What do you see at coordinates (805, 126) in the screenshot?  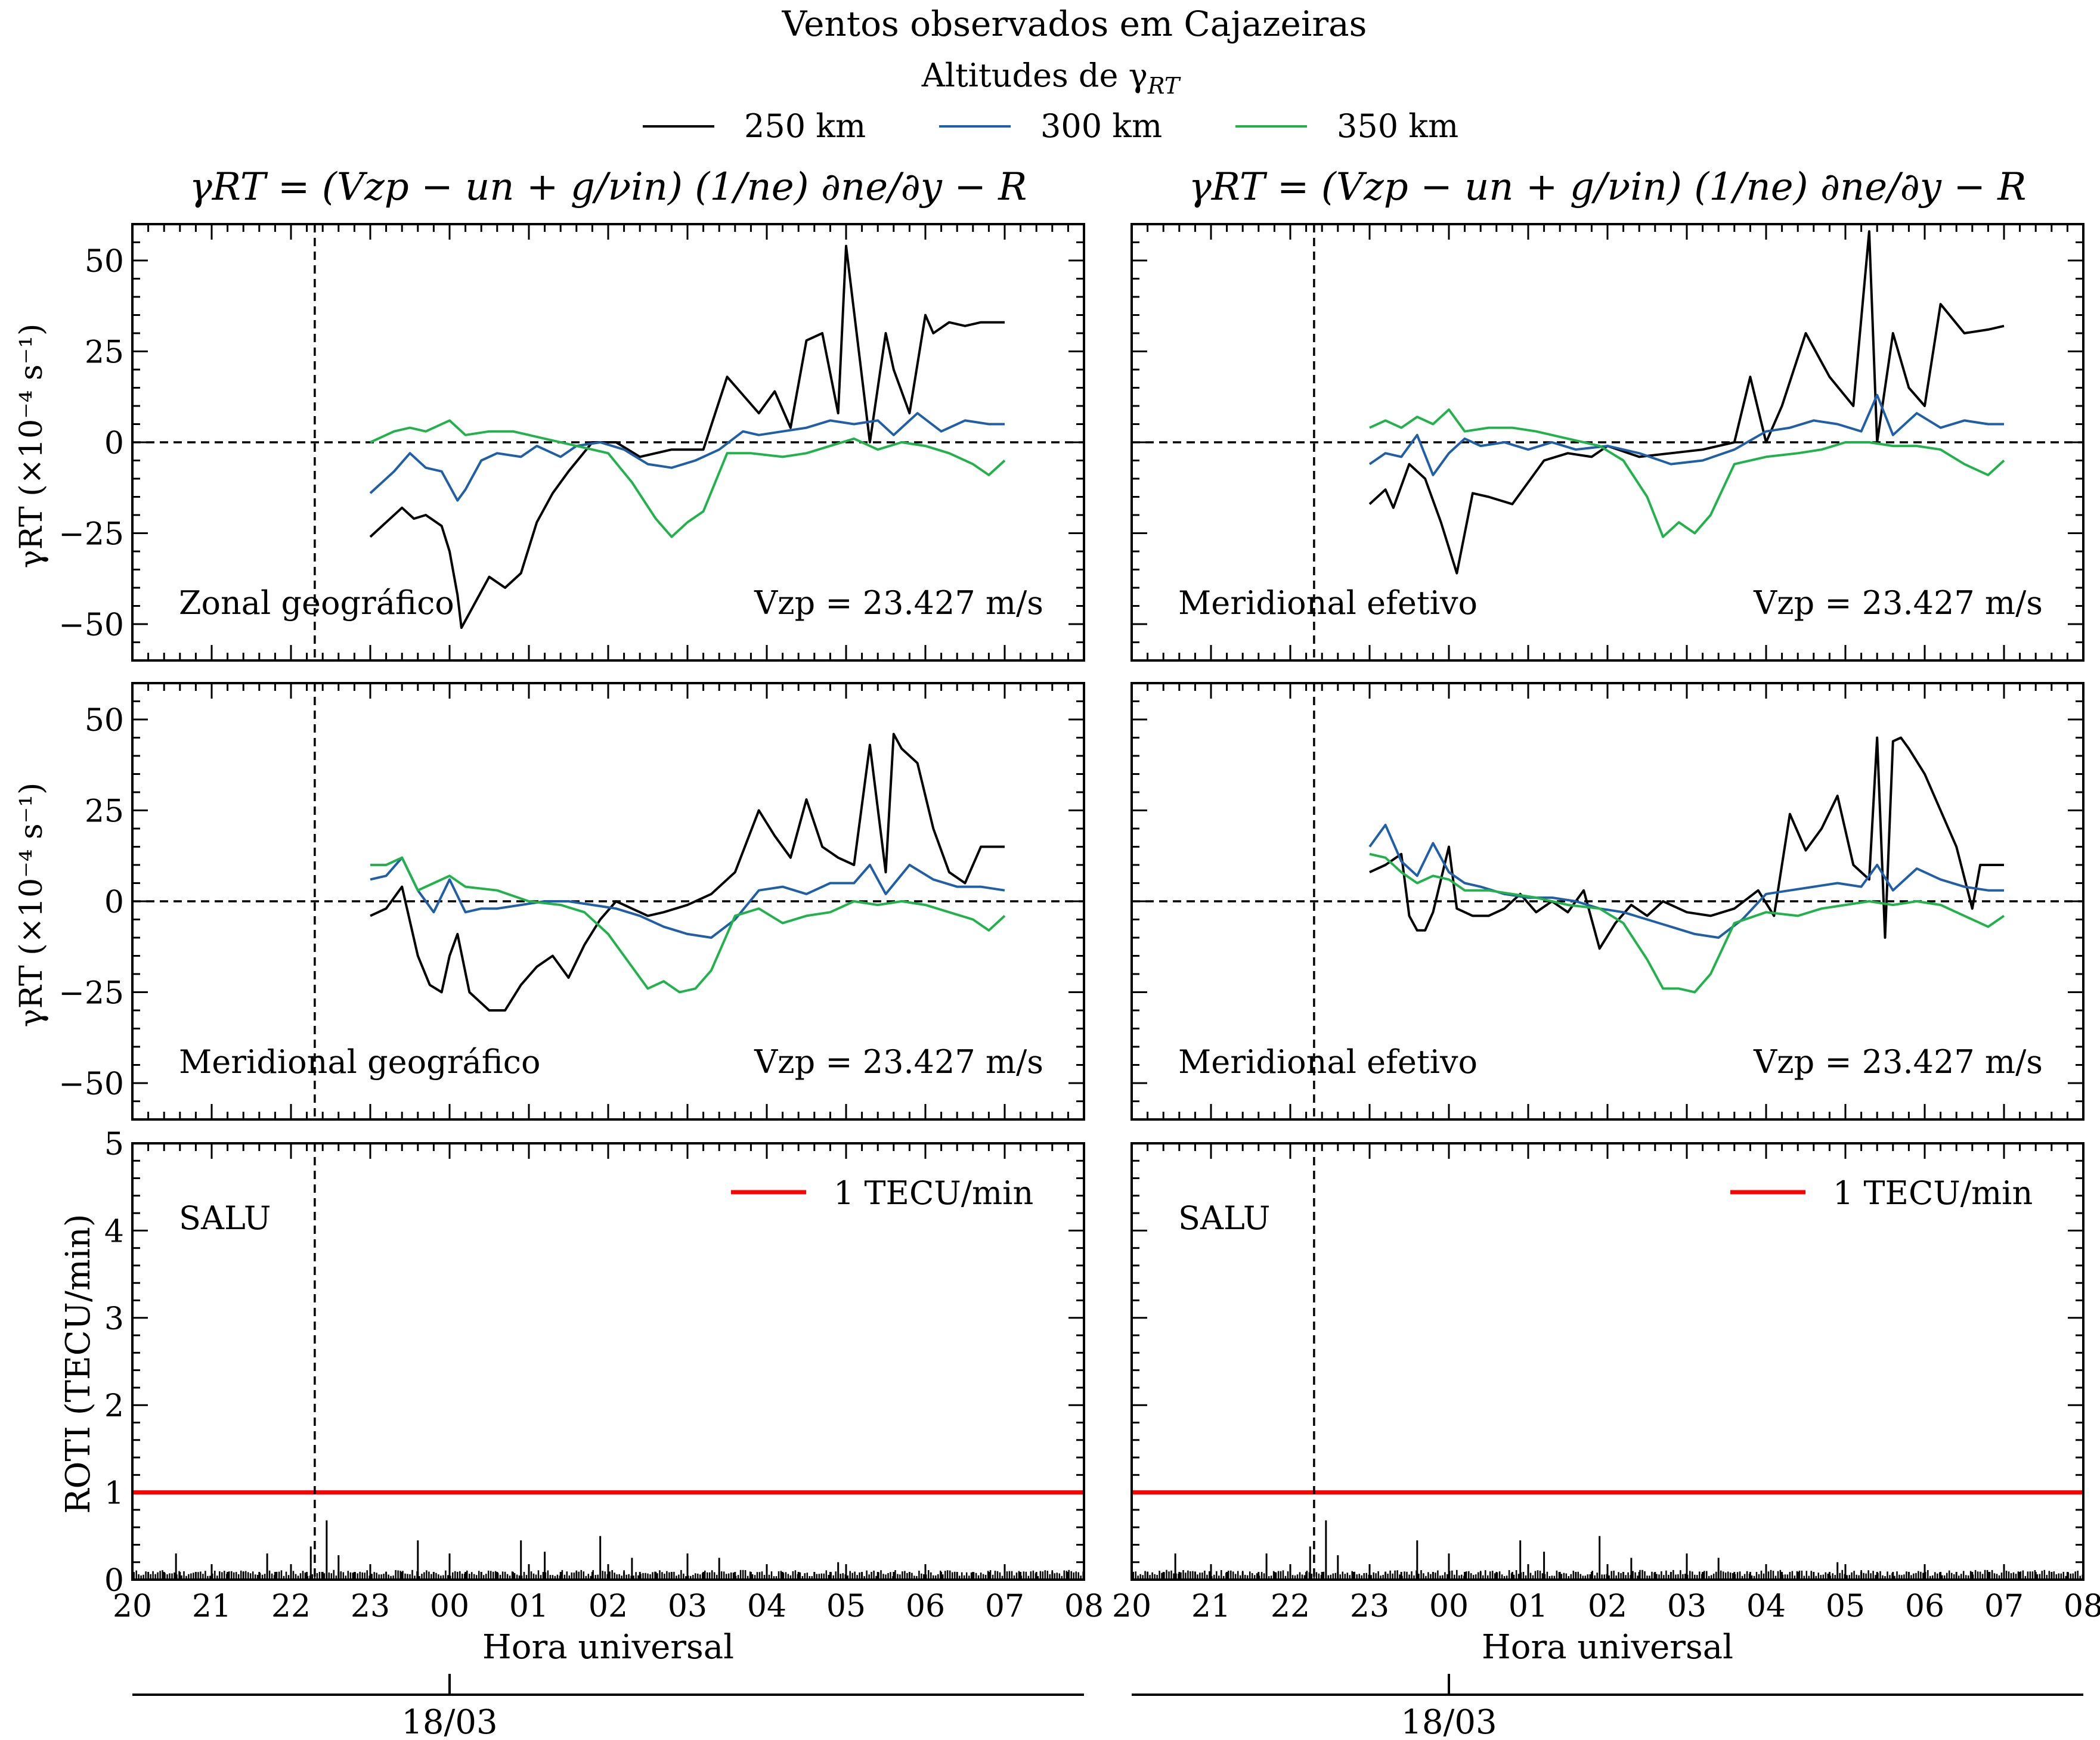 I see `legend-label-250: 250 km` at bounding box center [805, 126].